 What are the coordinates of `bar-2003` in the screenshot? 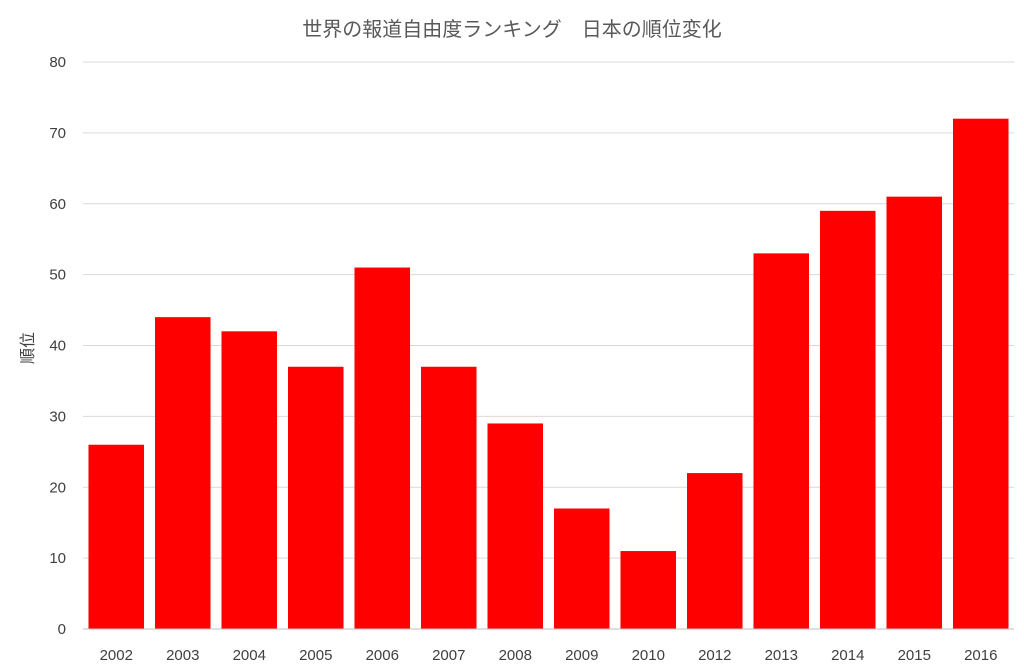 It's located at (182, 473).